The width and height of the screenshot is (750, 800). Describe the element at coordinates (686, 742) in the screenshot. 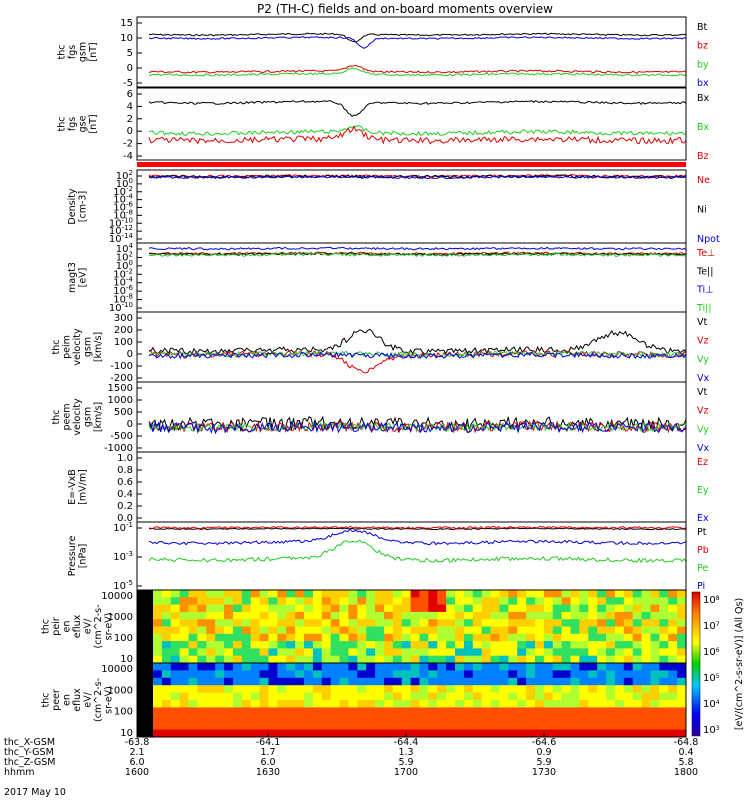

I see `xaxis-value-0-4: -64.8` at that location.